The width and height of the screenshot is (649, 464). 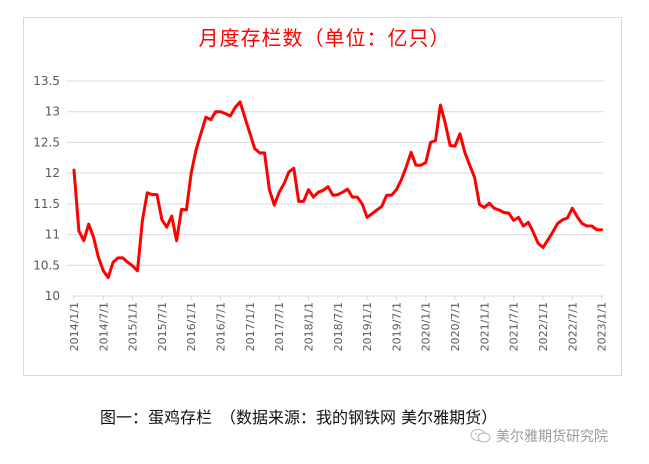 What do you see at coordinates (221, 326) in the screenshot?
I see `x-tick-label: 2016/7/1` at bounding box center [221, 326].